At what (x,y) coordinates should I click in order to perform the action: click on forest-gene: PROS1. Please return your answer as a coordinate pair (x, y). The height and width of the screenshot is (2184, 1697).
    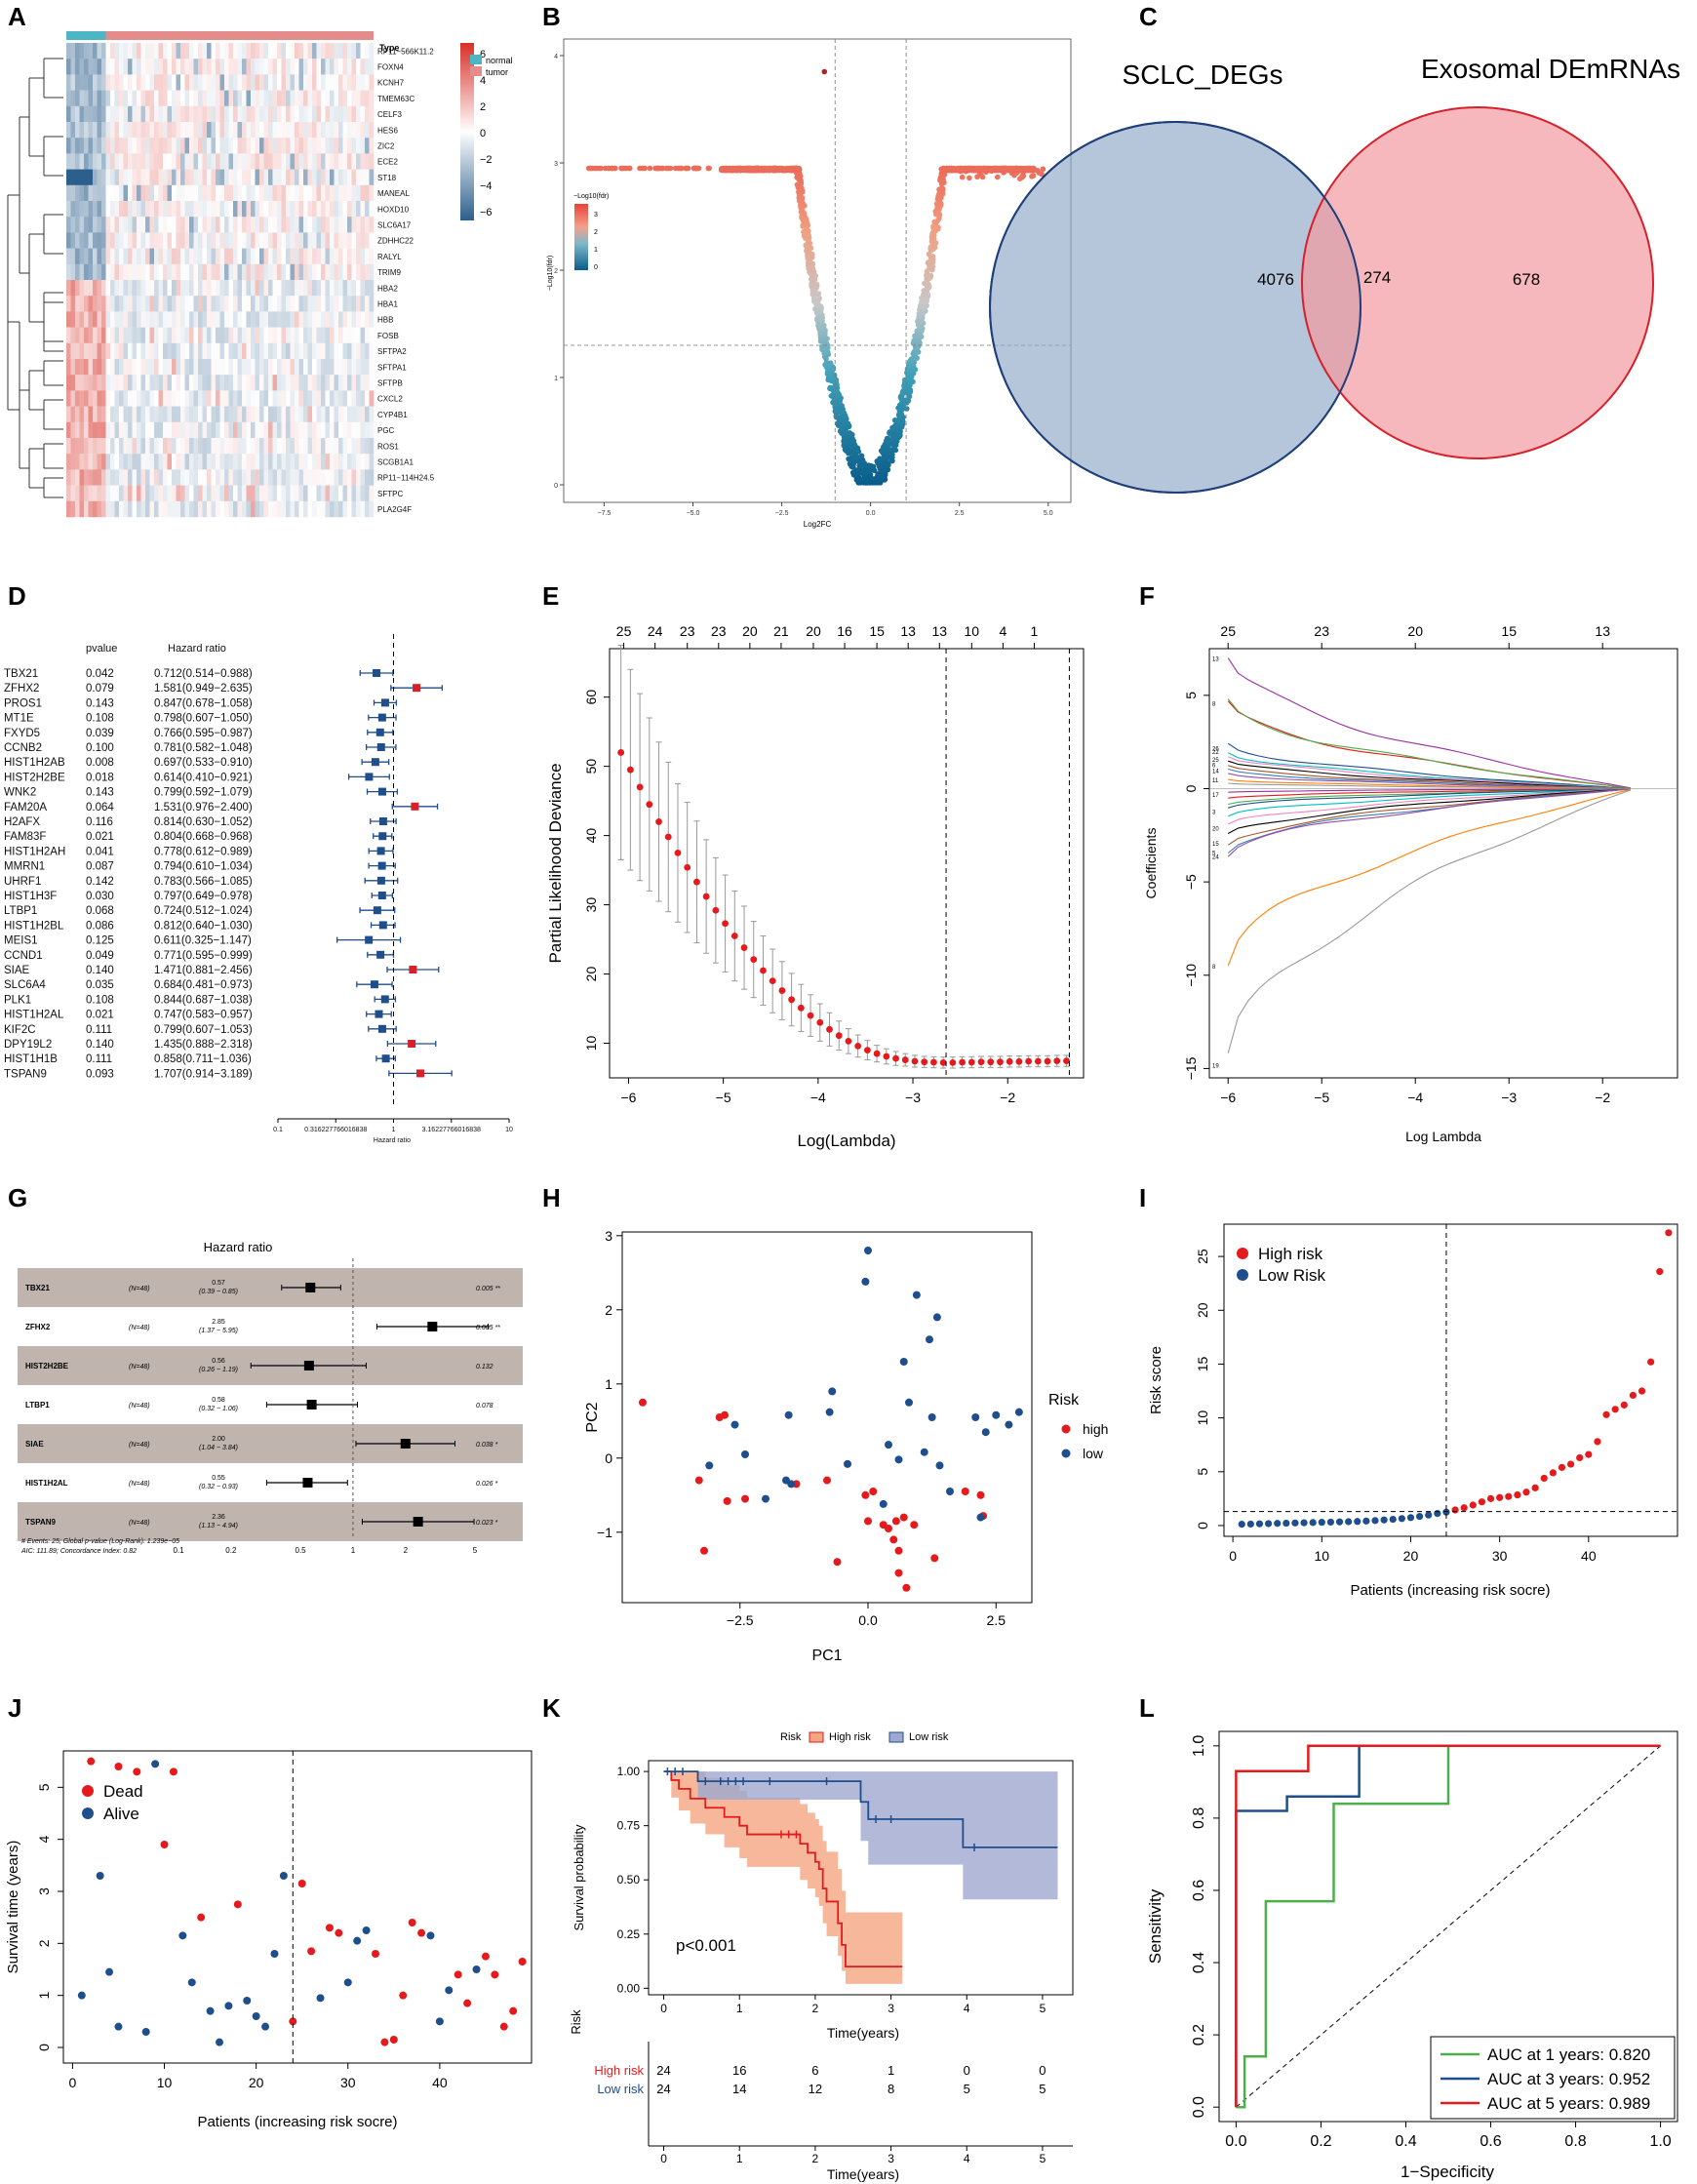
    Looking at the image, I should click on (23, 703).